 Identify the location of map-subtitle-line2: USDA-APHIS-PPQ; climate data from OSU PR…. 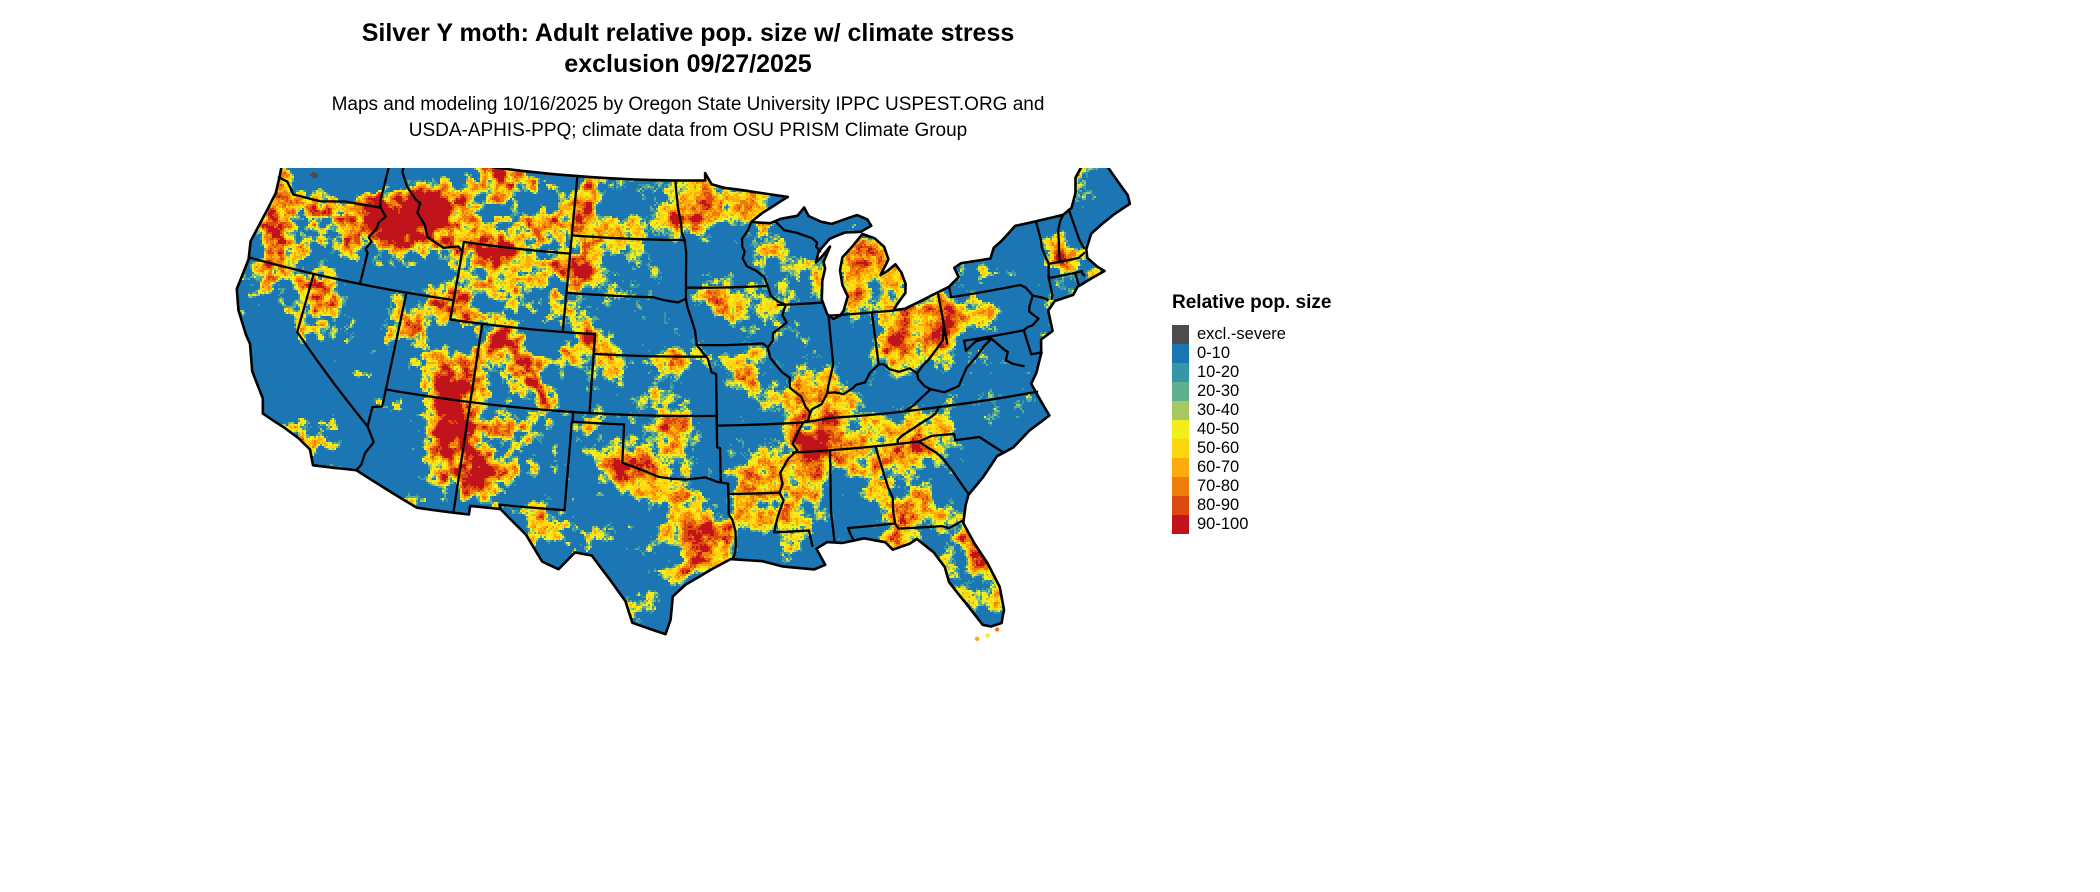
(688, 130).